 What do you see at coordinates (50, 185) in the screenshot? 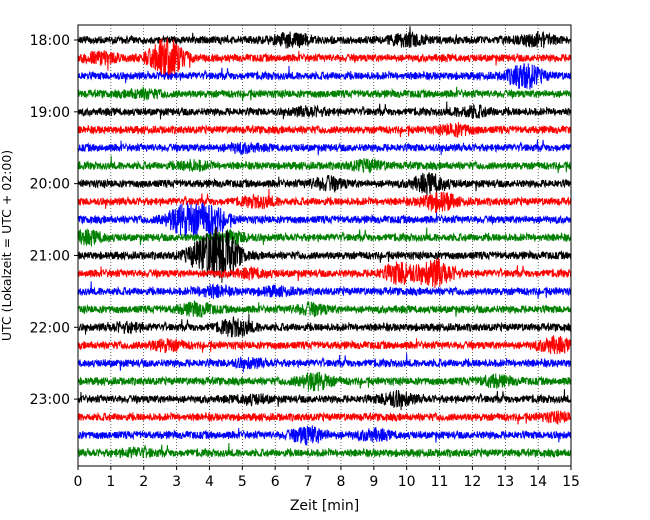
I see `y-tick-label-2000: 20:00` at bounding box center [50, 185].